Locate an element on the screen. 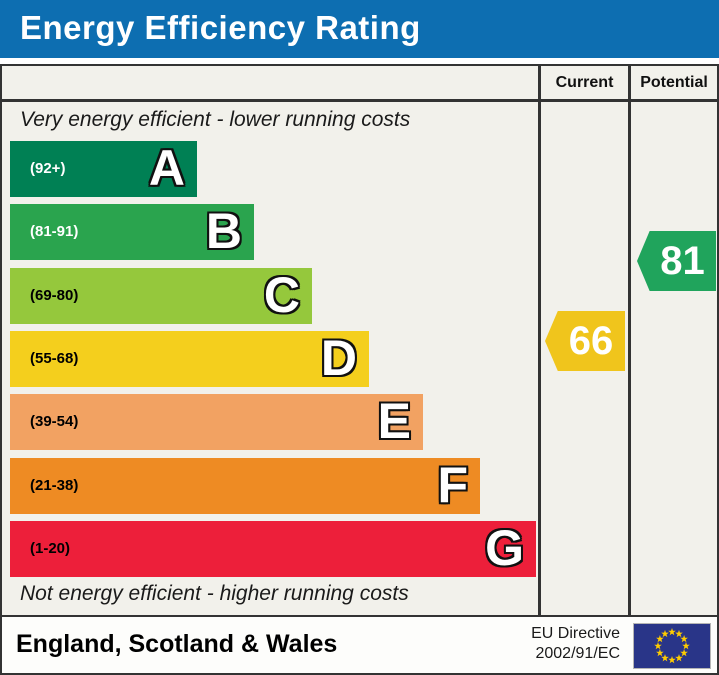 This screenshot has height=675, width=719. band-range-label: (92+) is located at coordinates (48, 168).